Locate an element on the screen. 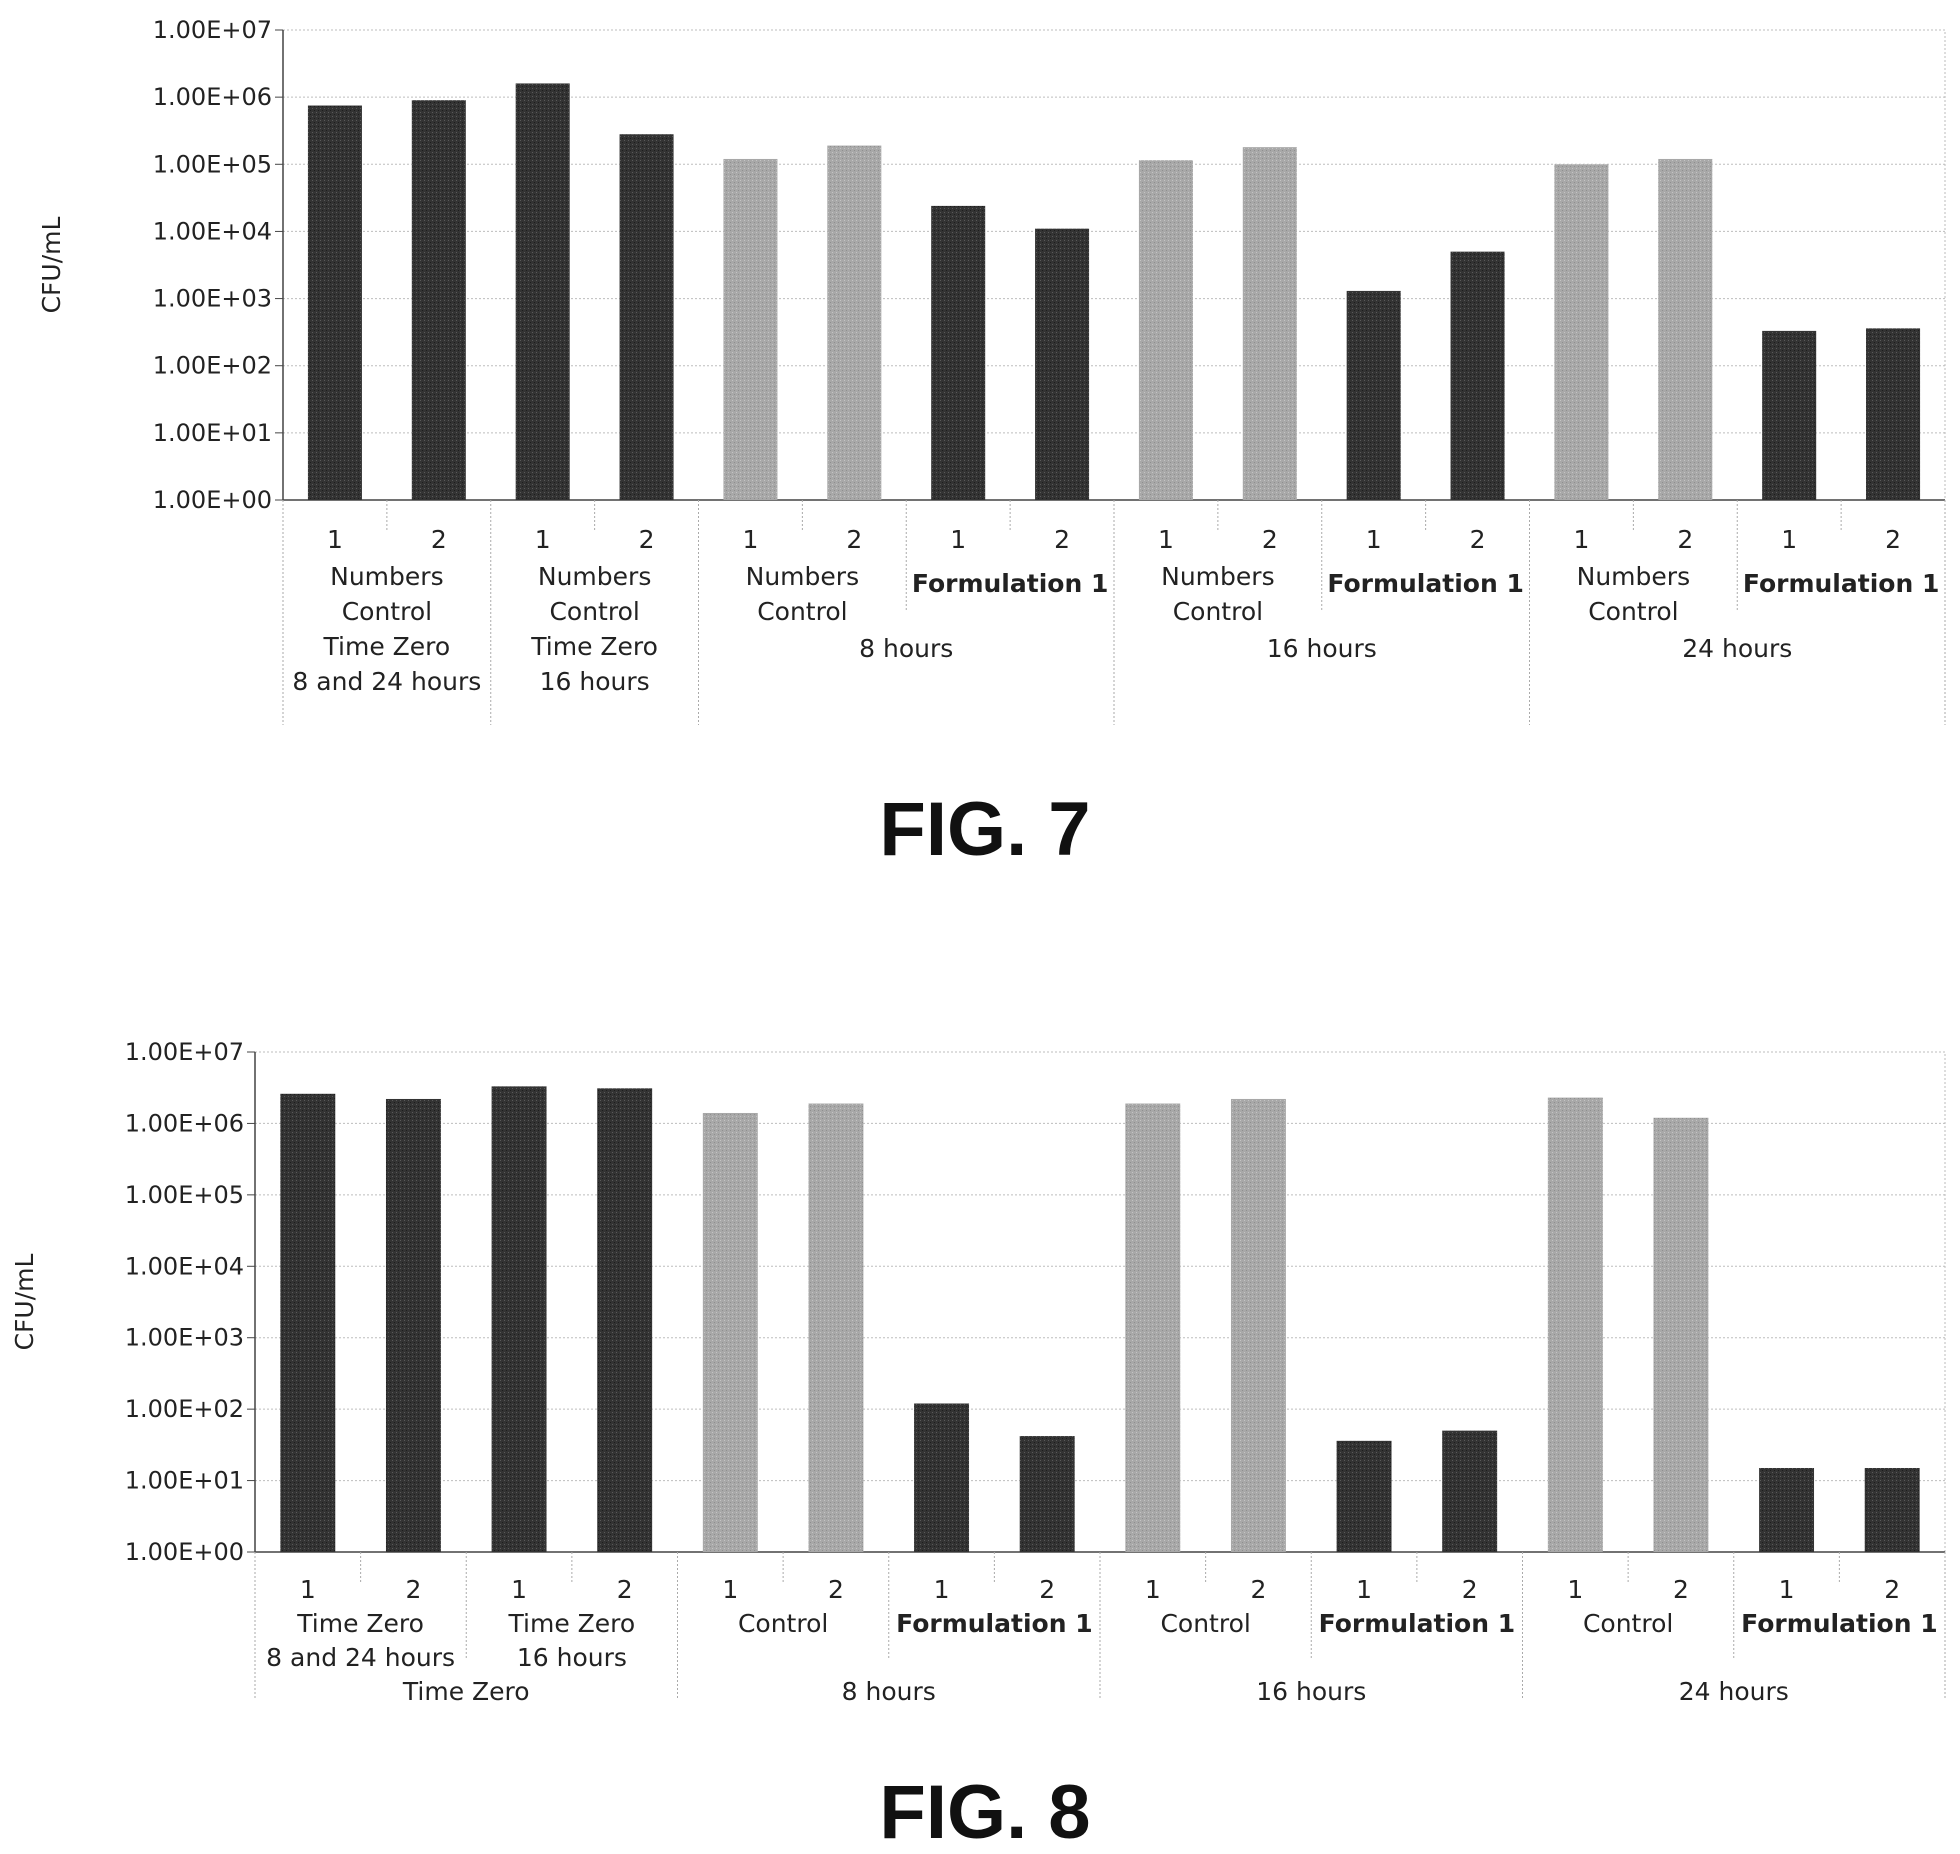 This screenshot has width=1960, height=1854. fig7-group-label: 8 and 24 hours is located at coordinates (386, 681).